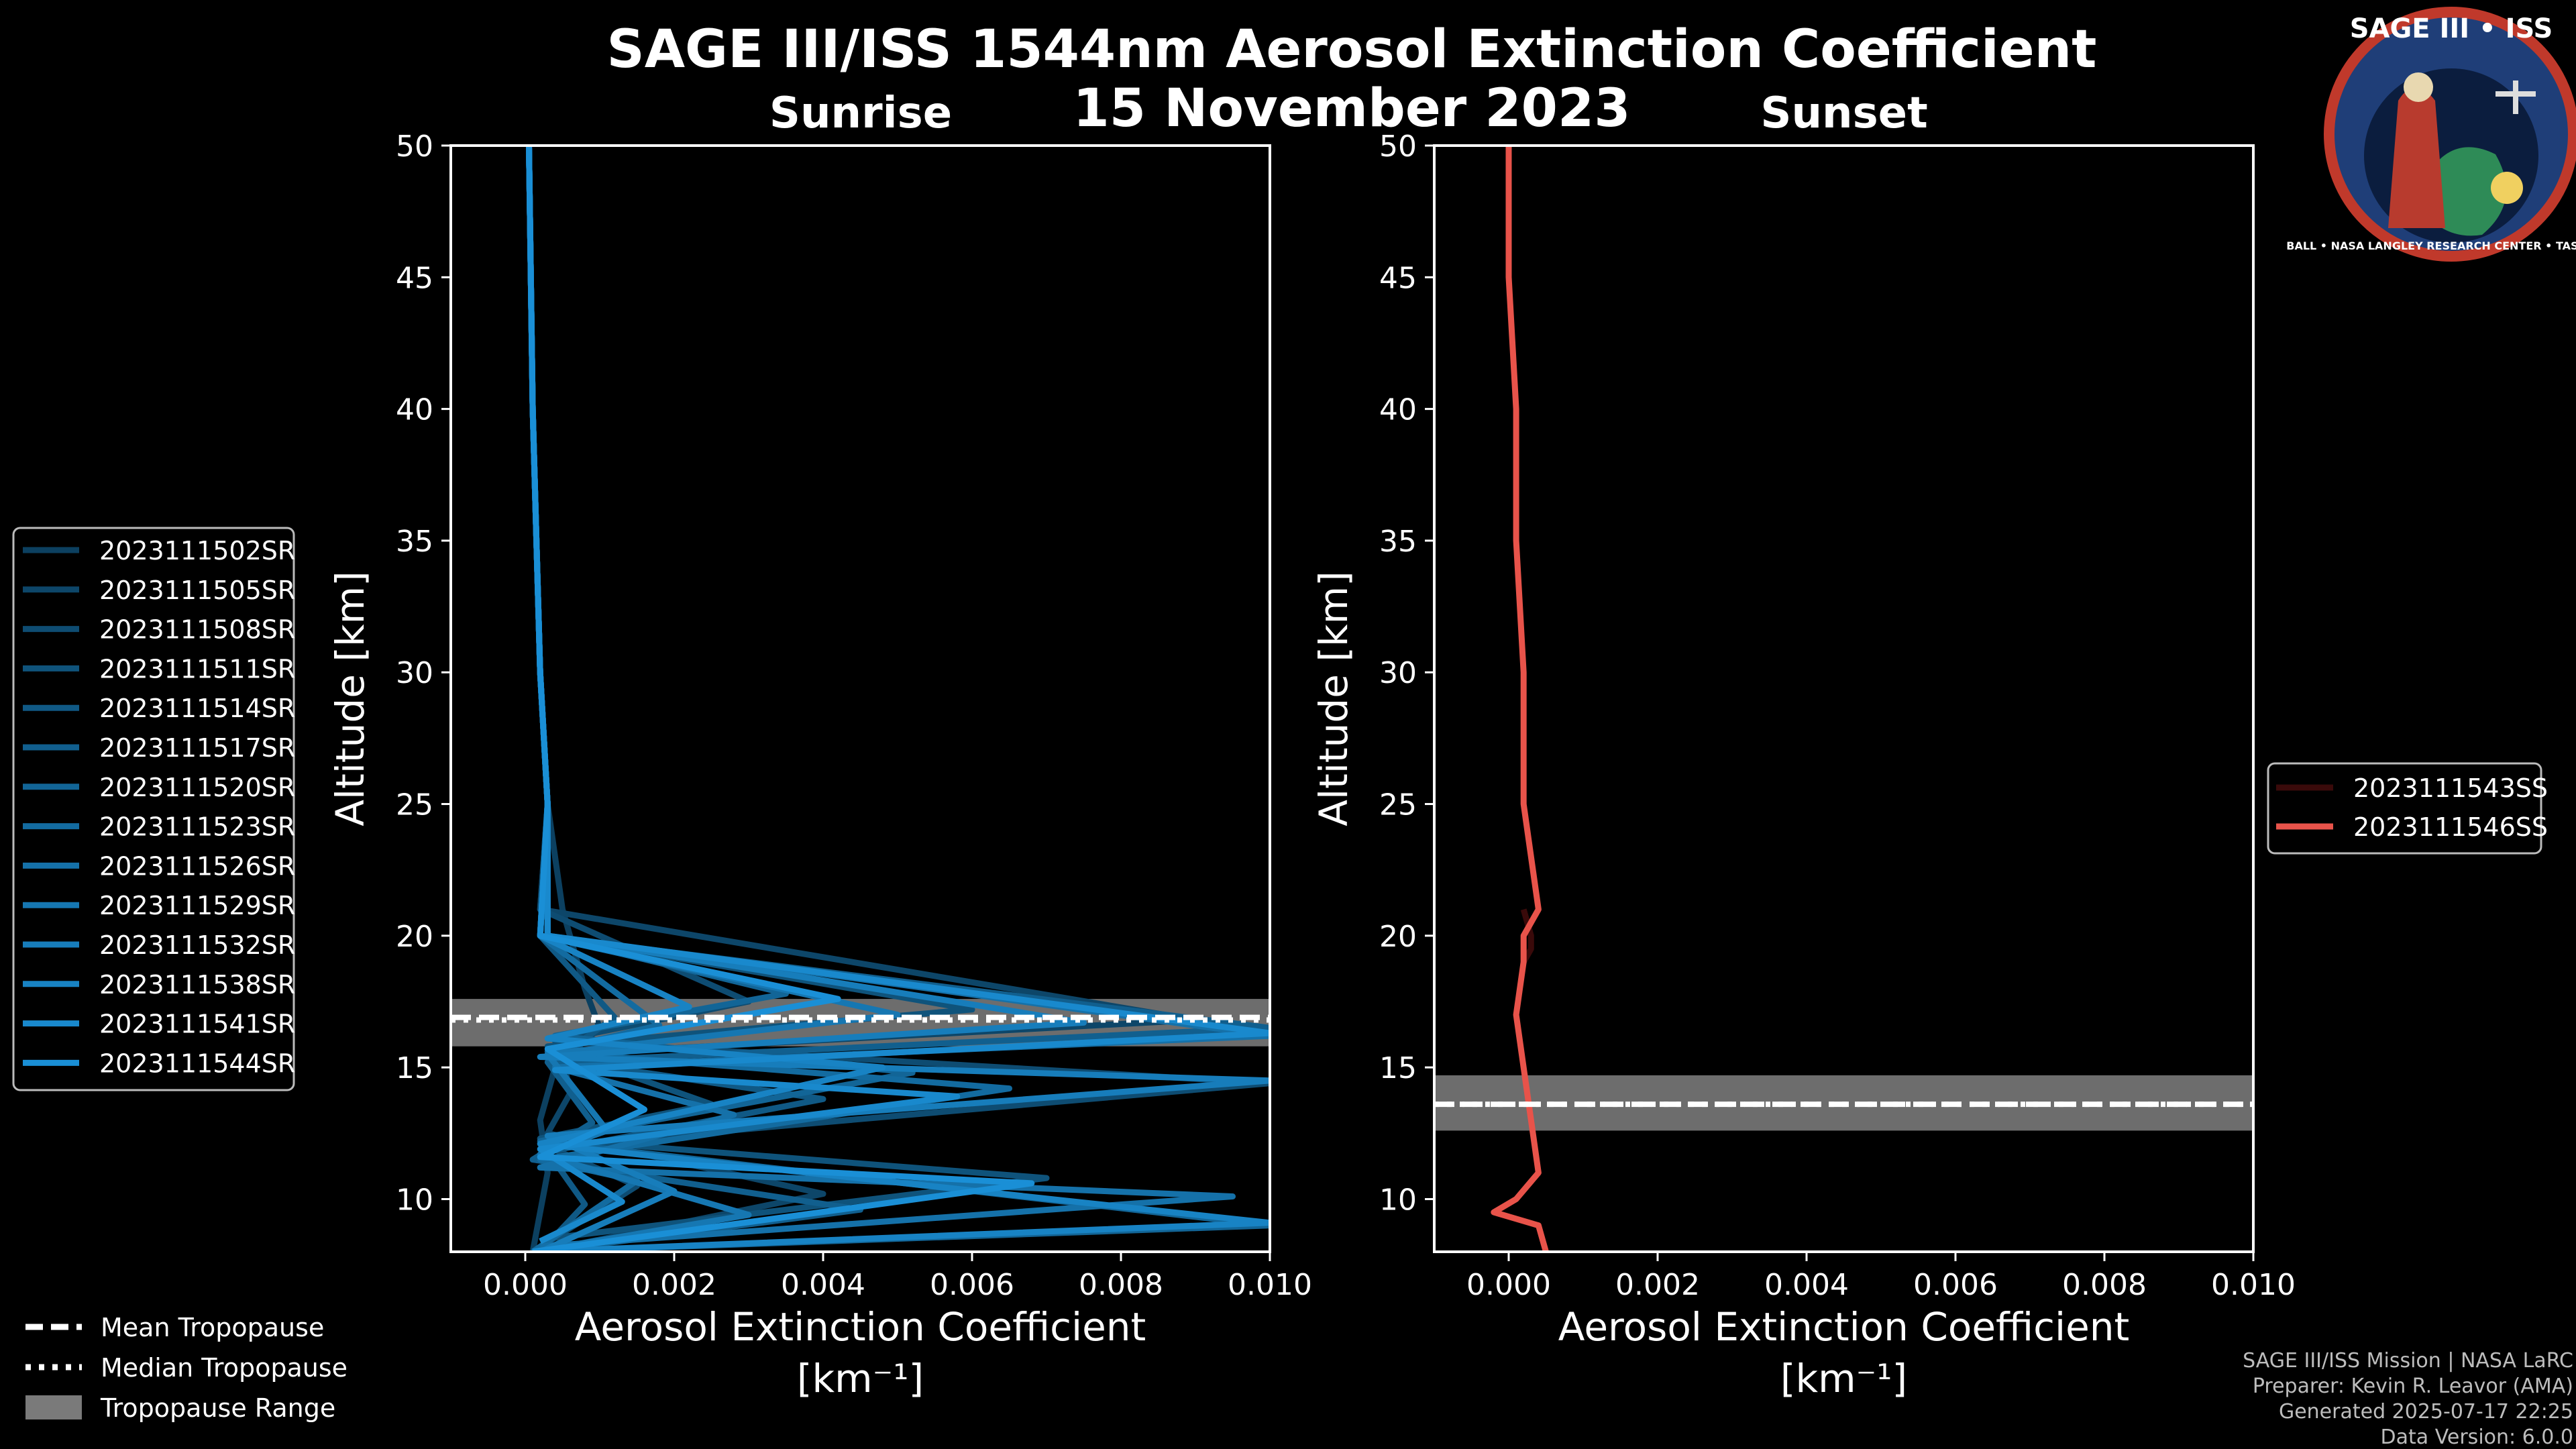 This screenshot has width=2576, height=1449. I want to click on sunset-x-tick-label: 0.004, so click(1806, 1285).